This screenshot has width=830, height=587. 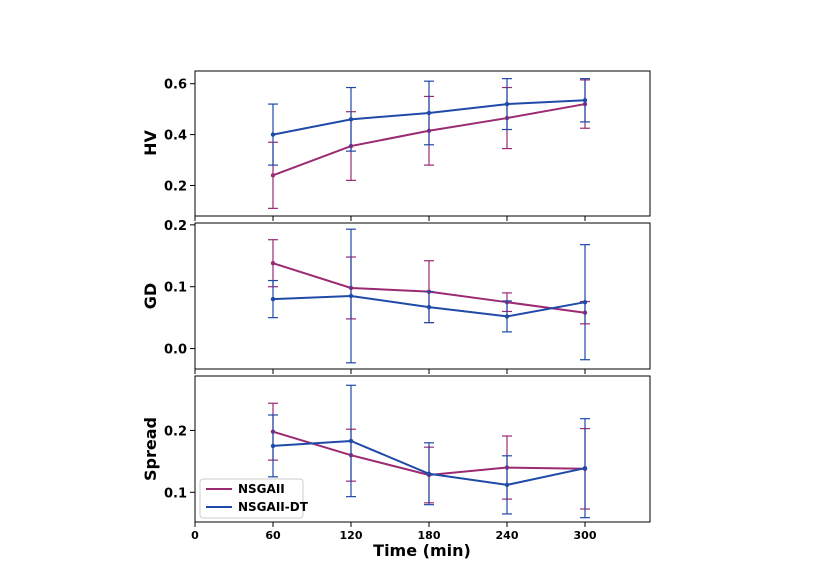 What do you see at coordinates (175, 136) in the screenshot?
I see `hv-ytick-label: 0.4` at bounding box center [175, 136].